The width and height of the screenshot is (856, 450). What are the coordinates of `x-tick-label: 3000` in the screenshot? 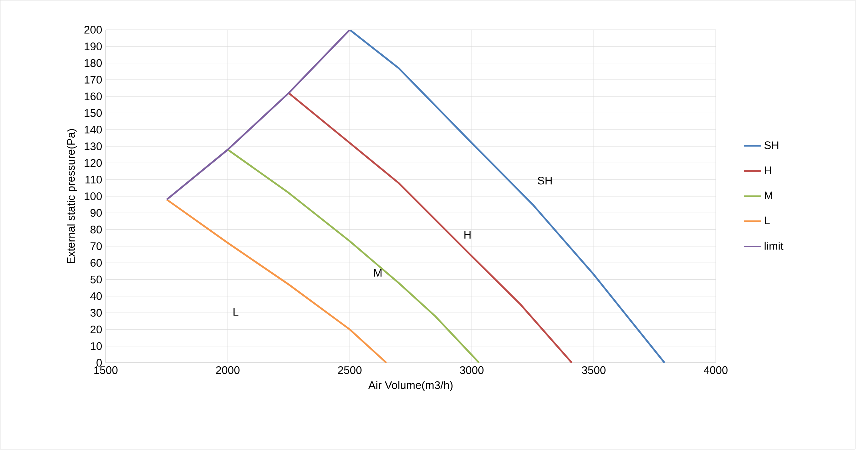 It's located at (472, 370).